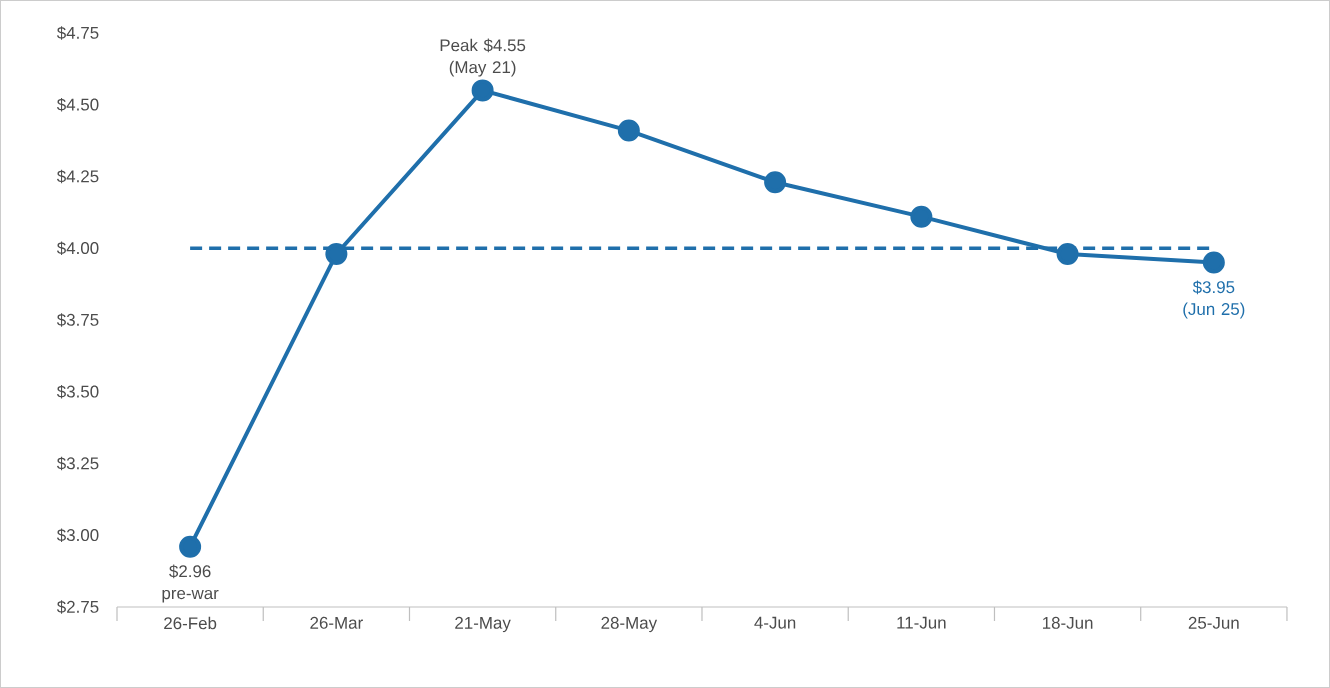  What do you see at coordinates (77, 320) in the screenshot?
I see `y-tick-label: $3.75` at bounding box center [77, 320].